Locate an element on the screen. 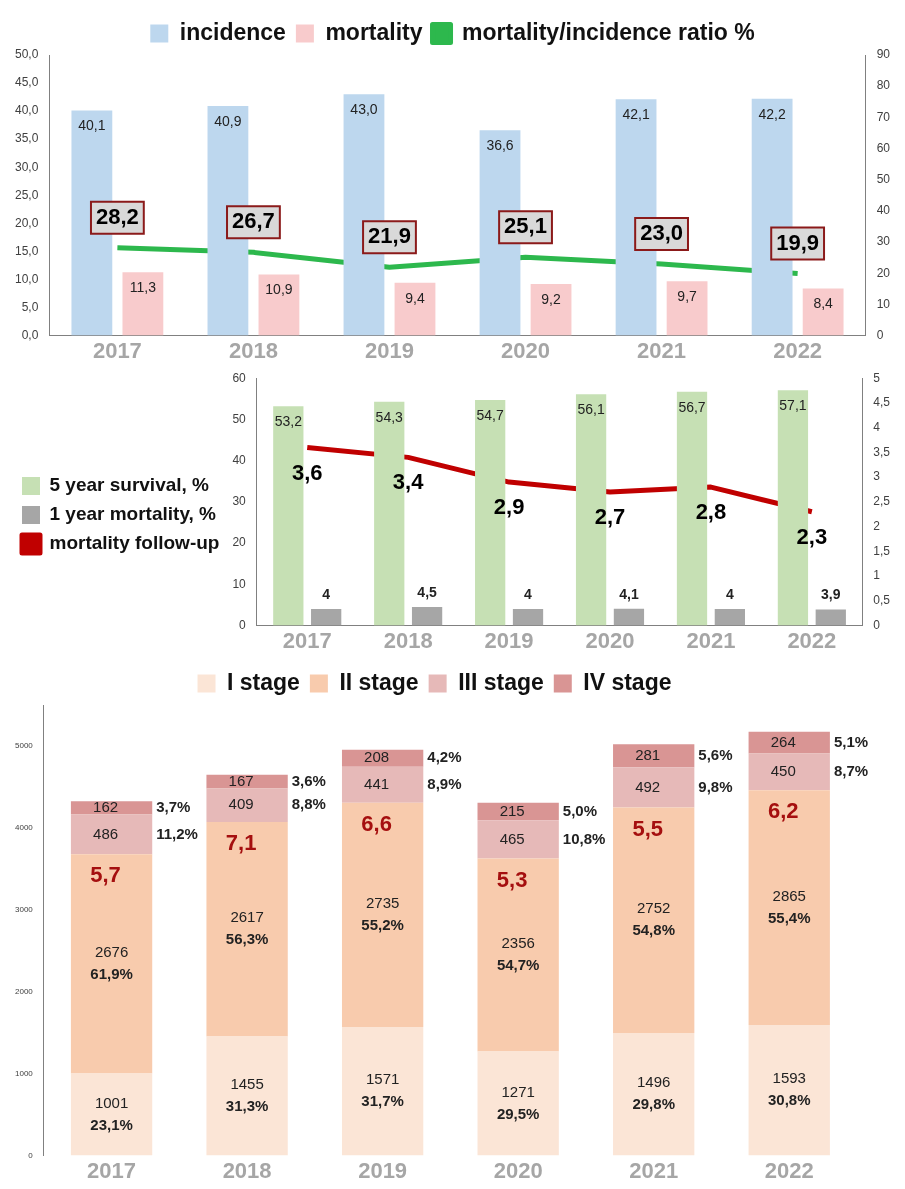 The height and width of the screenshot is (1189, 905). data-label: 2,8 is located at coordinates (711, 512).